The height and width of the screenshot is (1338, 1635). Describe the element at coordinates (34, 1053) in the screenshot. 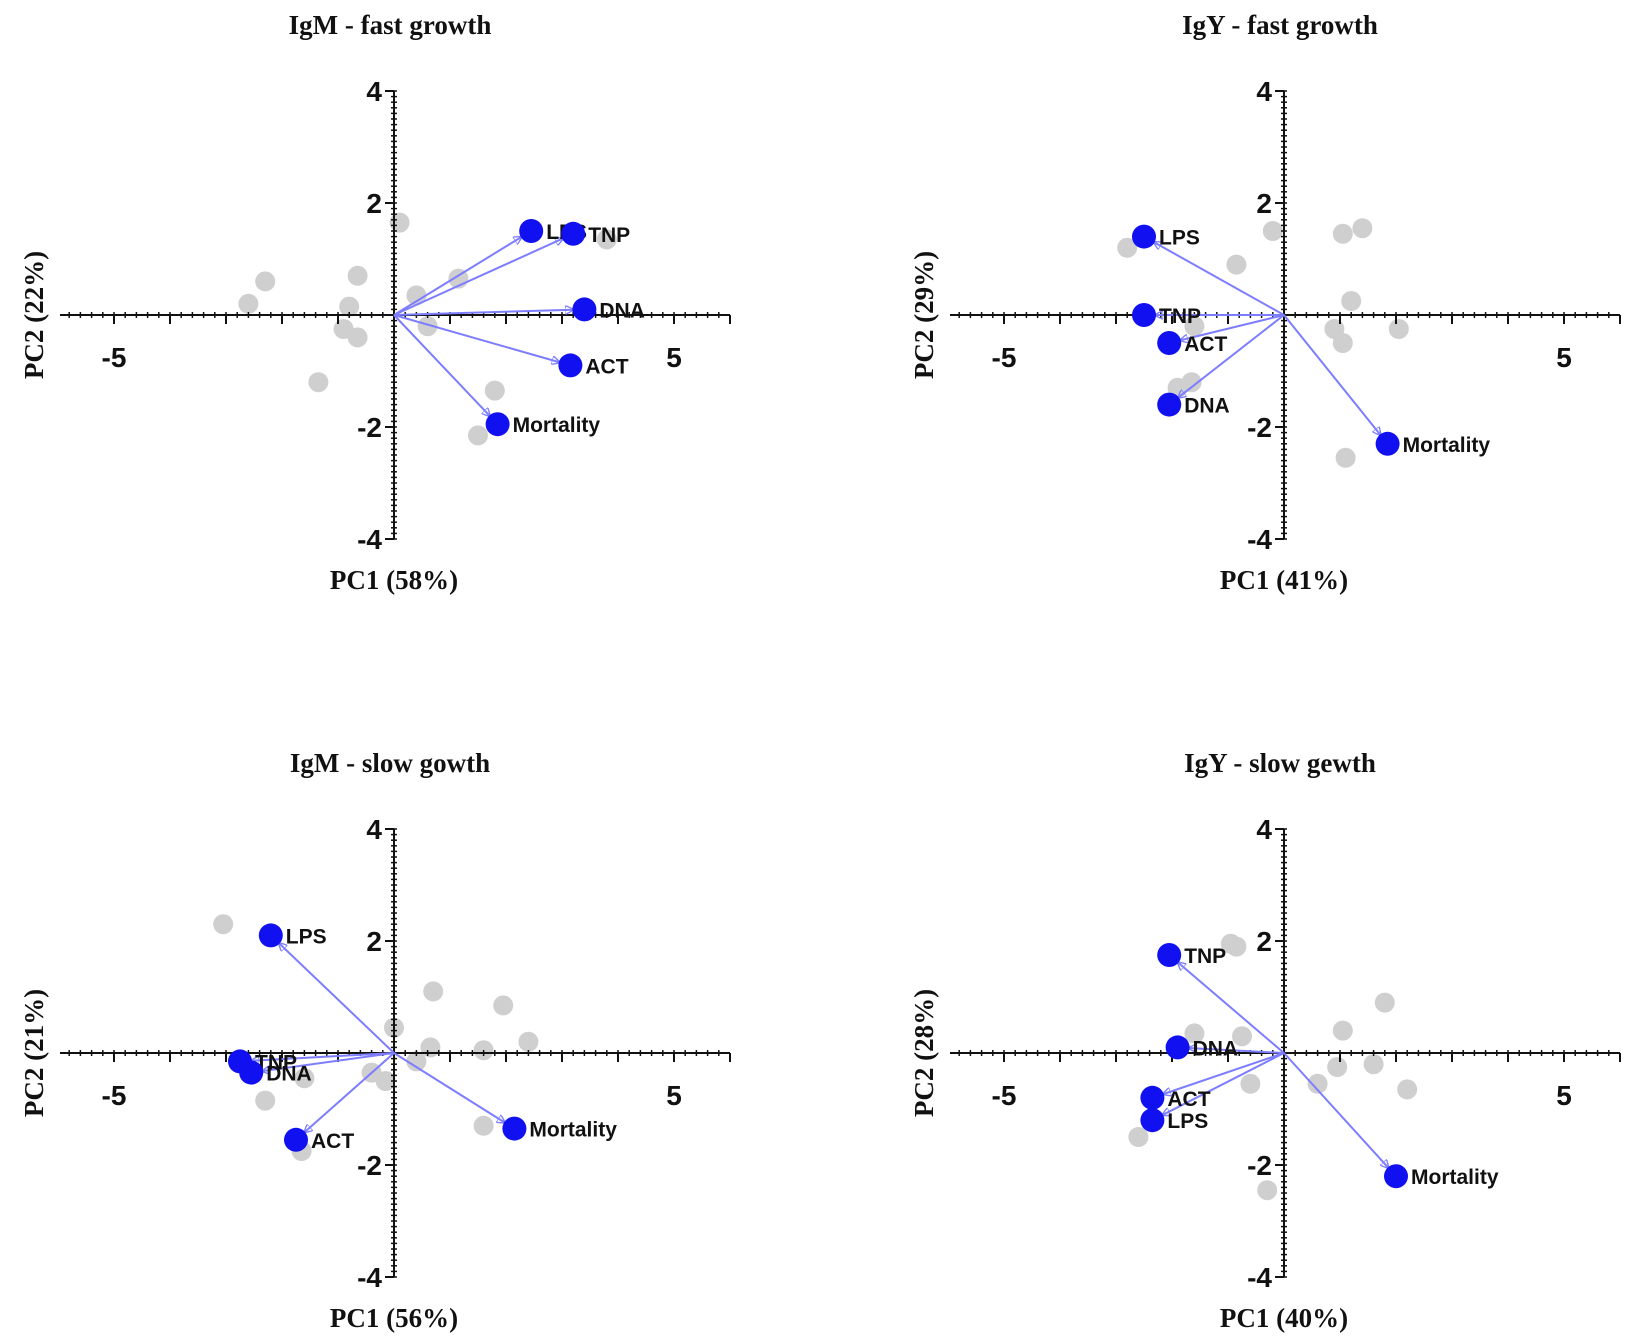

I see `y-axis-title: PC2 (21%)` at that location.